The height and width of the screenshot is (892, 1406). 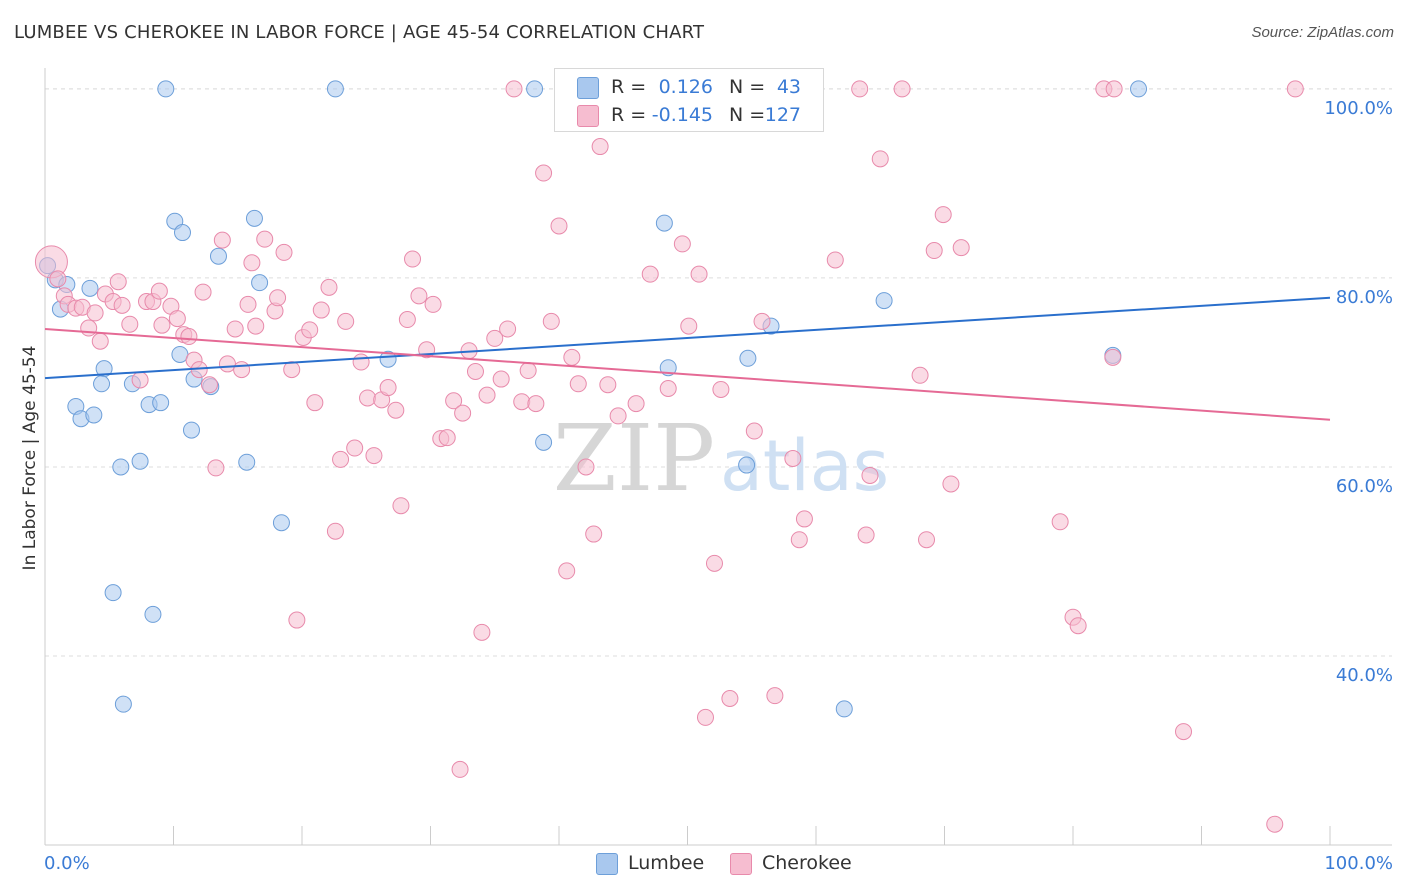 What do you see at coordinates (1358, 863) in the screenshot?
I see `x-tick-label-max: 100.0%` at bounding box center [1358, 863].